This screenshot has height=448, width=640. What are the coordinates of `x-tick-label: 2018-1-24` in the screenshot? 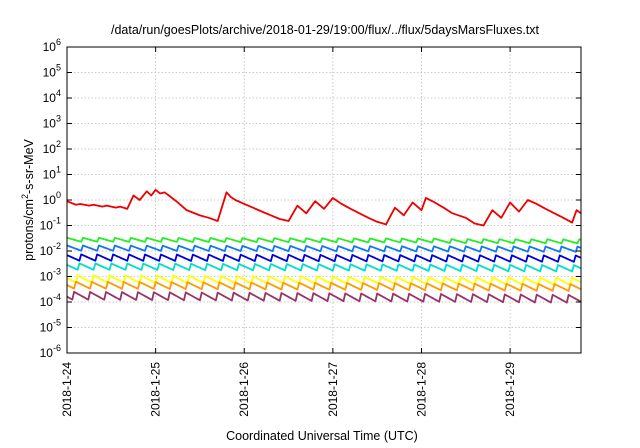 It's located at (67, 389).